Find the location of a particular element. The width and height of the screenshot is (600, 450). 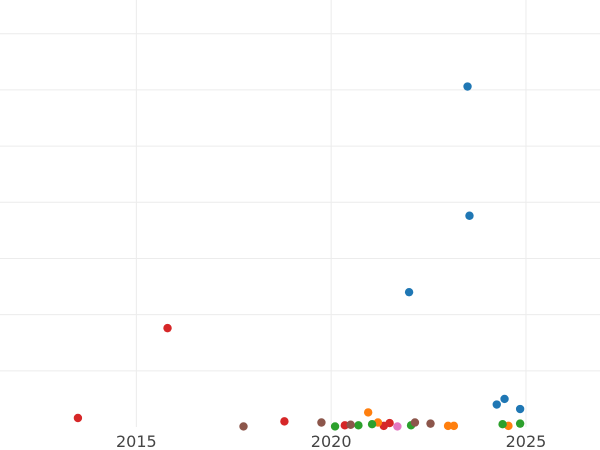

x-tick-label: 2025 is located at coordinates (526, 441).